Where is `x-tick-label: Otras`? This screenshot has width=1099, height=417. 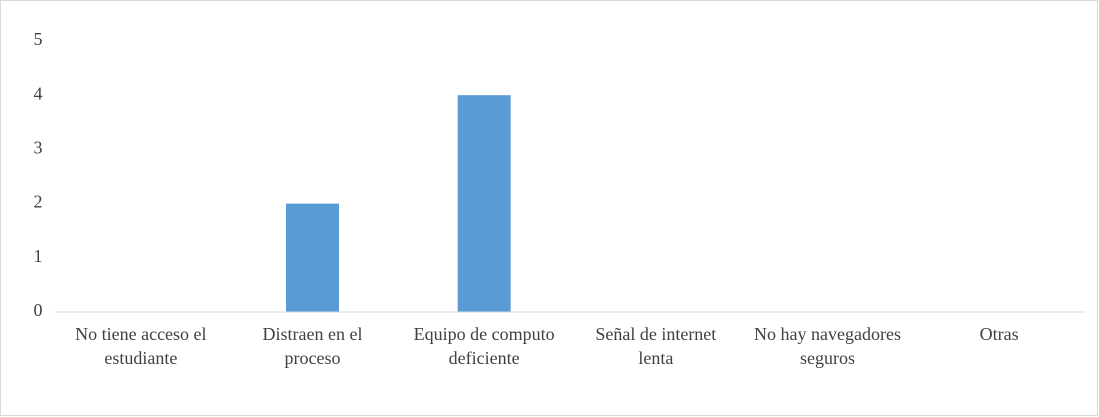 x-tick-label: Otras is located at coordinates (999, 334).